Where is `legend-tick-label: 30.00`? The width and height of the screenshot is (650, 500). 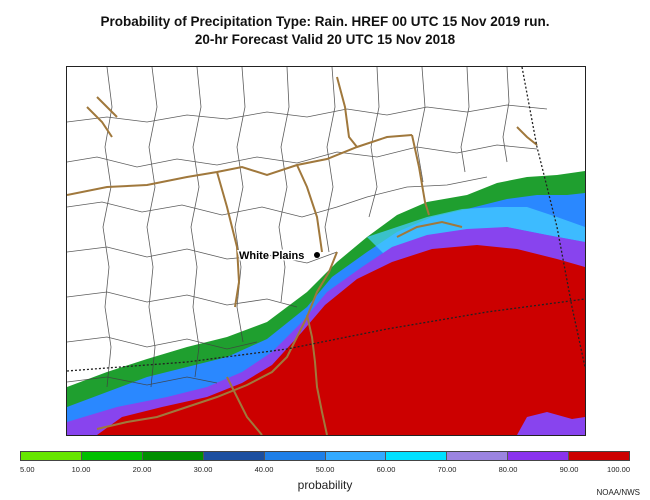 legend-tick-label: 30.00 is located at coordinates (203, 469).